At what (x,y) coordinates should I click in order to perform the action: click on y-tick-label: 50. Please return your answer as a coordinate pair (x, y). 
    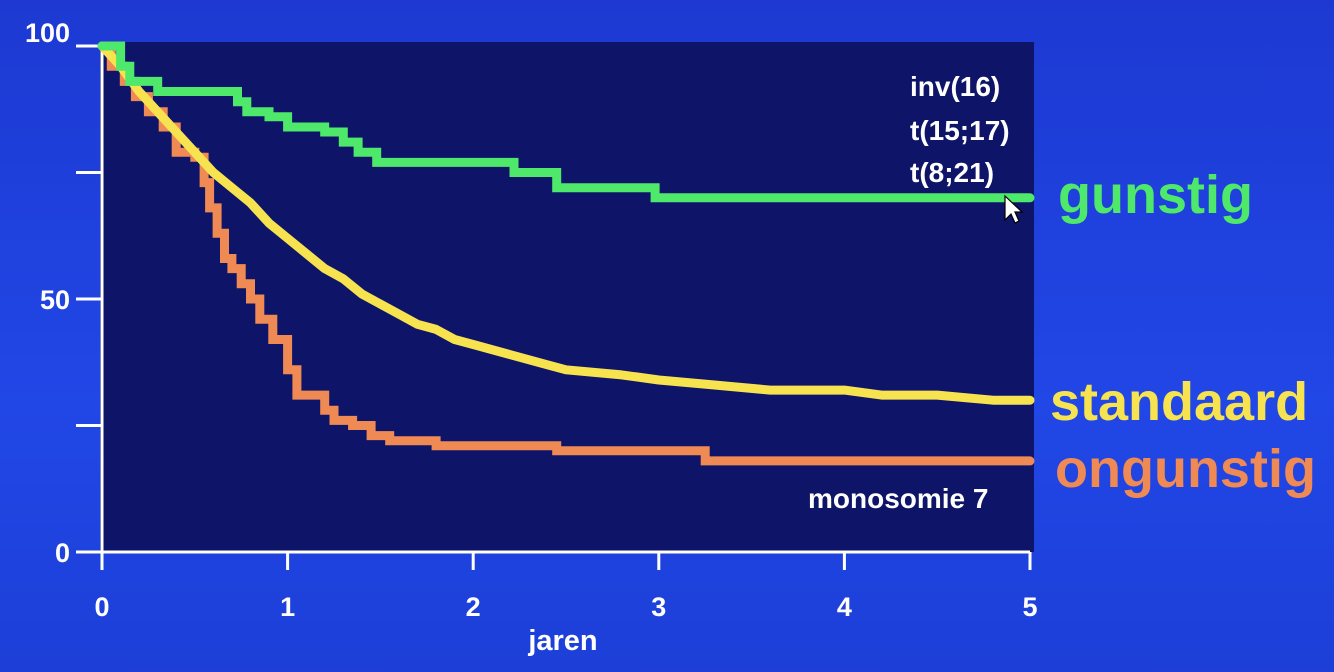
    Looking at the image, I should click on (55, 300).